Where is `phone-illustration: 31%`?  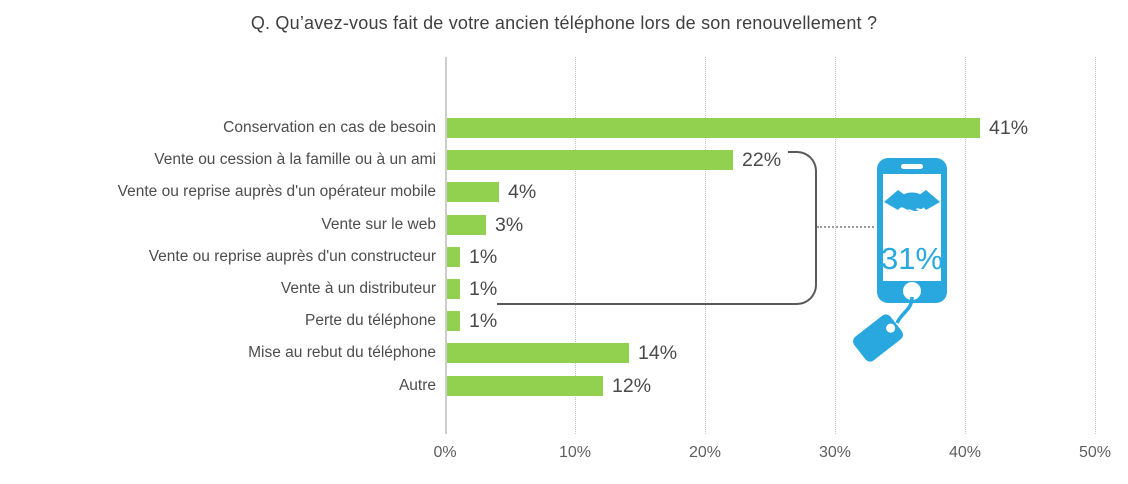 phone-illustration: 31% is located at coordinates (900, 260).